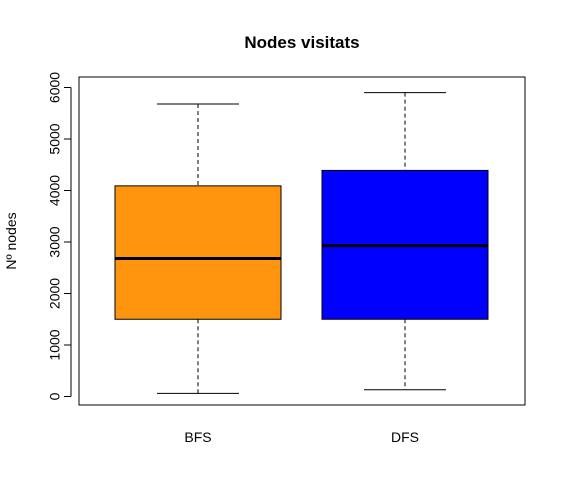  What do you see at coordinates (405, 437) in the screenshot?
I see `x-tick-label: DFS` at bounding box center [405, 437].